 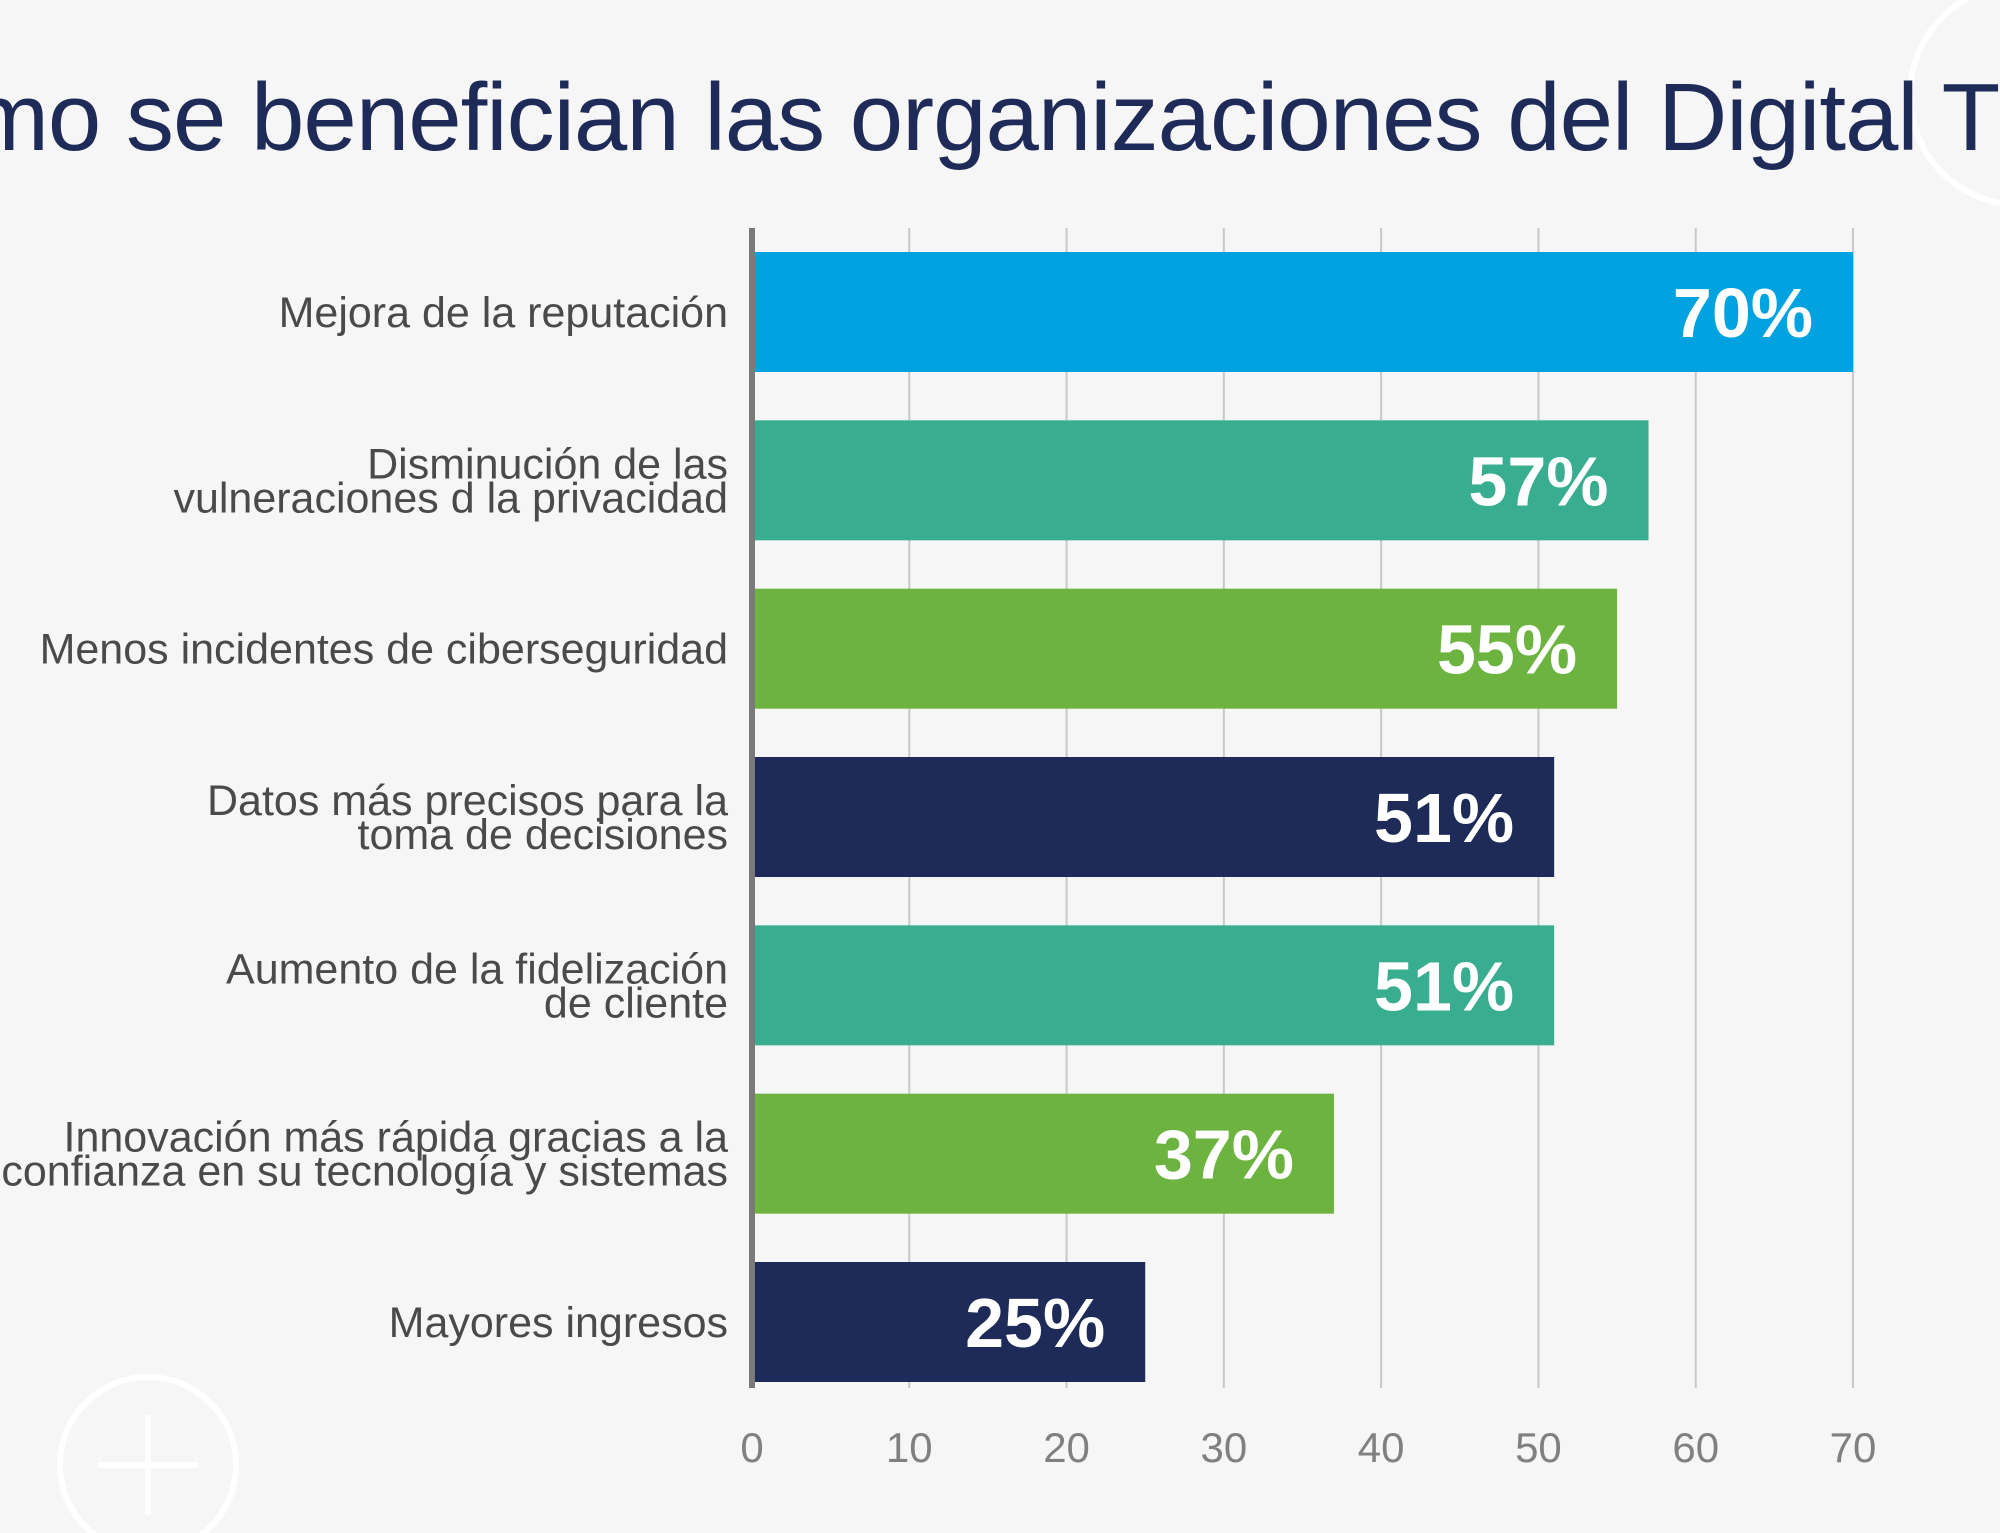 I want to click on category-label: Menos incidentes de ciberseguridad, so click(x=384, y=650).